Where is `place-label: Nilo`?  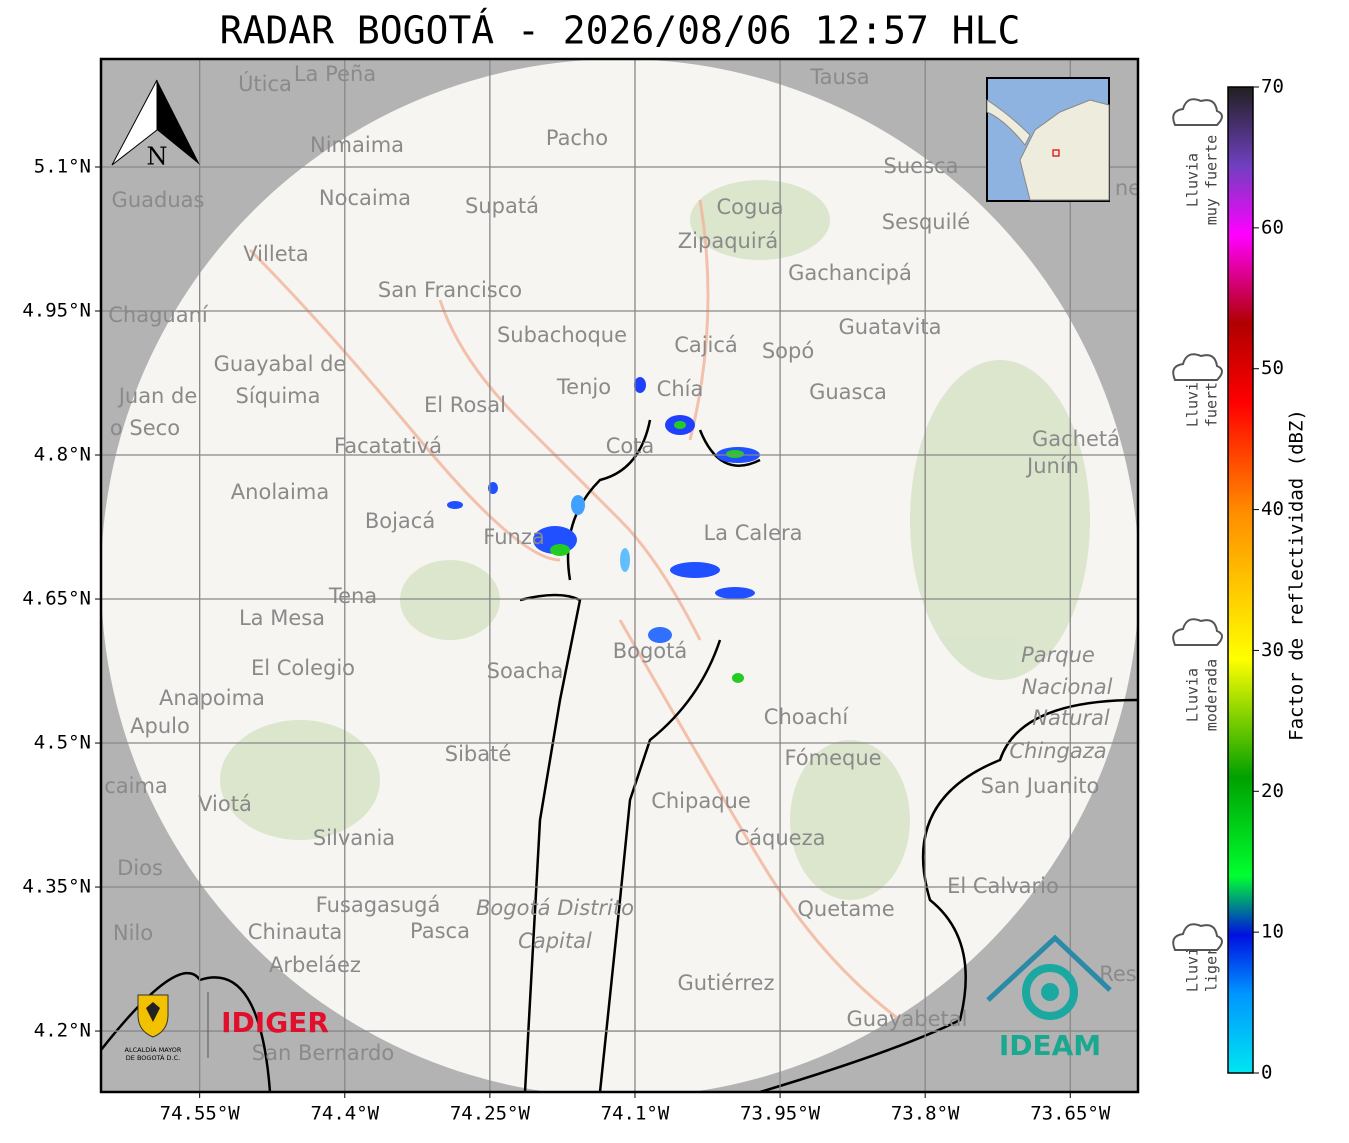
place-label: Nilo is located at coordinates (133, 933).